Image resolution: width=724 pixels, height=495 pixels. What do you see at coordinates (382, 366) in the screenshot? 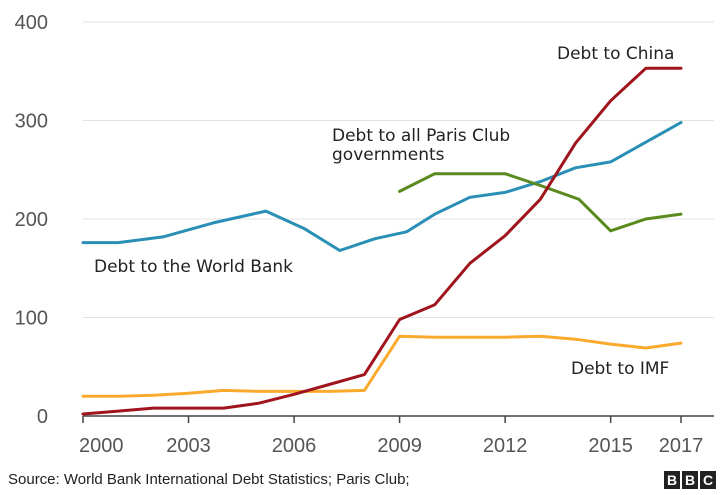
I see `series-line-debt-to-imf` at bounding box center [382, 366].